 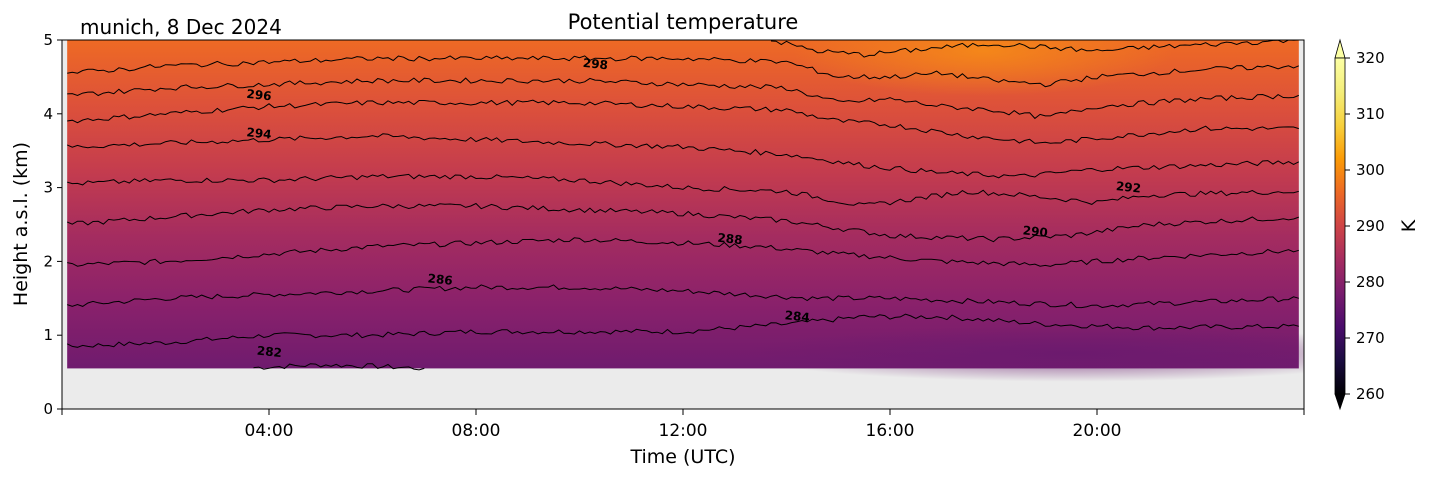 What do you see at coordinates (1340, 48) in the screenshot?
I see `colorbar-top-extension` at bounding box center [1340, 48].